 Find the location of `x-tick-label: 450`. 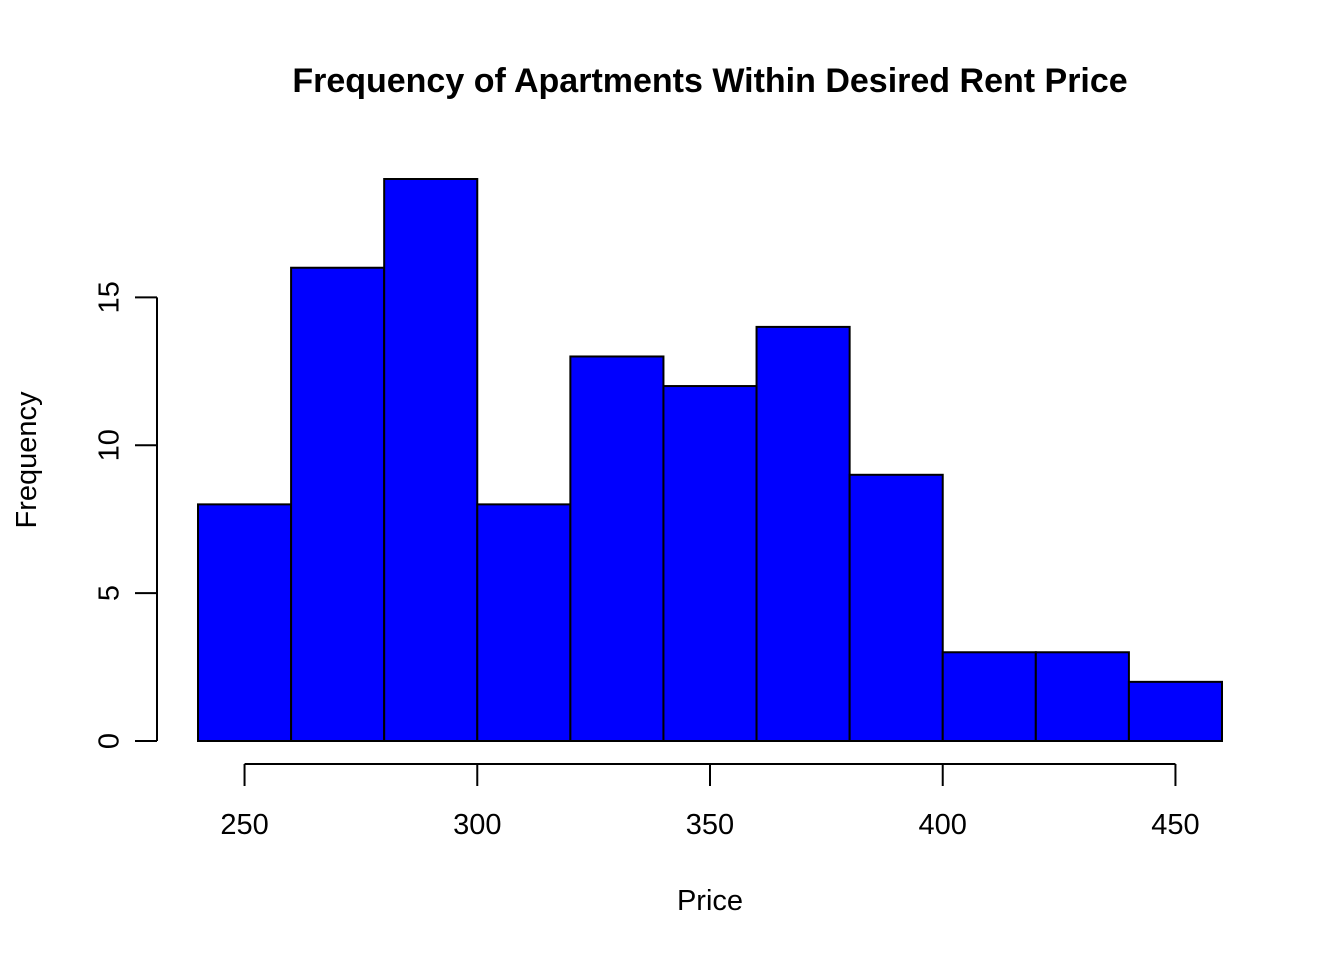

x-tick-label: 450 is located at coordinates (1175, 825).